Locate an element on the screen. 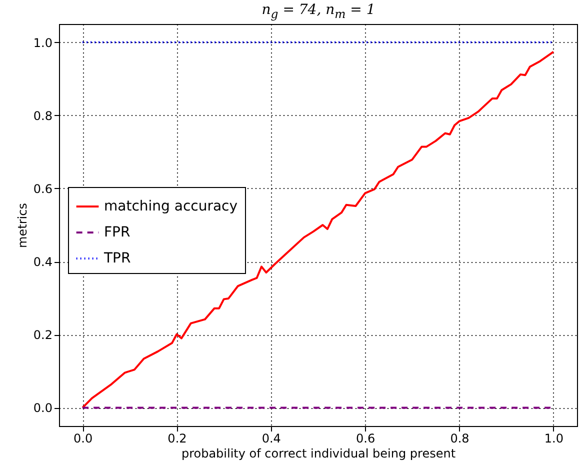  y-tick-label: 0.2 is located at coordinates (42, 335).